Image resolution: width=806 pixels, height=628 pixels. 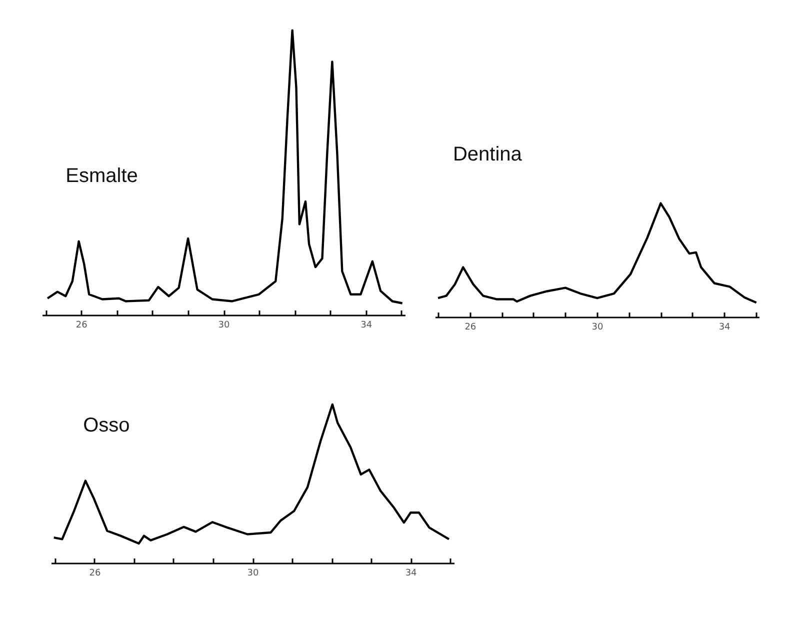 I want to click on text: Esmalte, so click(x=102, y=176).